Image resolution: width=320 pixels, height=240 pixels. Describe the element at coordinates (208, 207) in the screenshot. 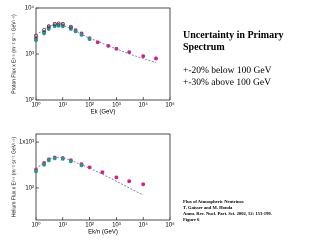

I see `citation: T. Gaisser and M. Honda` at that location.